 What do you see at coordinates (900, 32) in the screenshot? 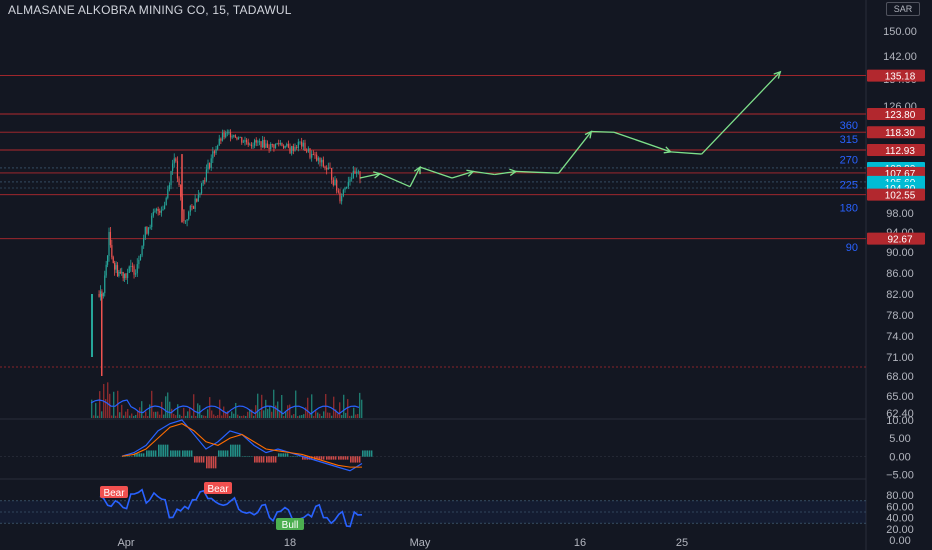
I see `y-tick-label: 150.00` at bounding box center [900, 32].